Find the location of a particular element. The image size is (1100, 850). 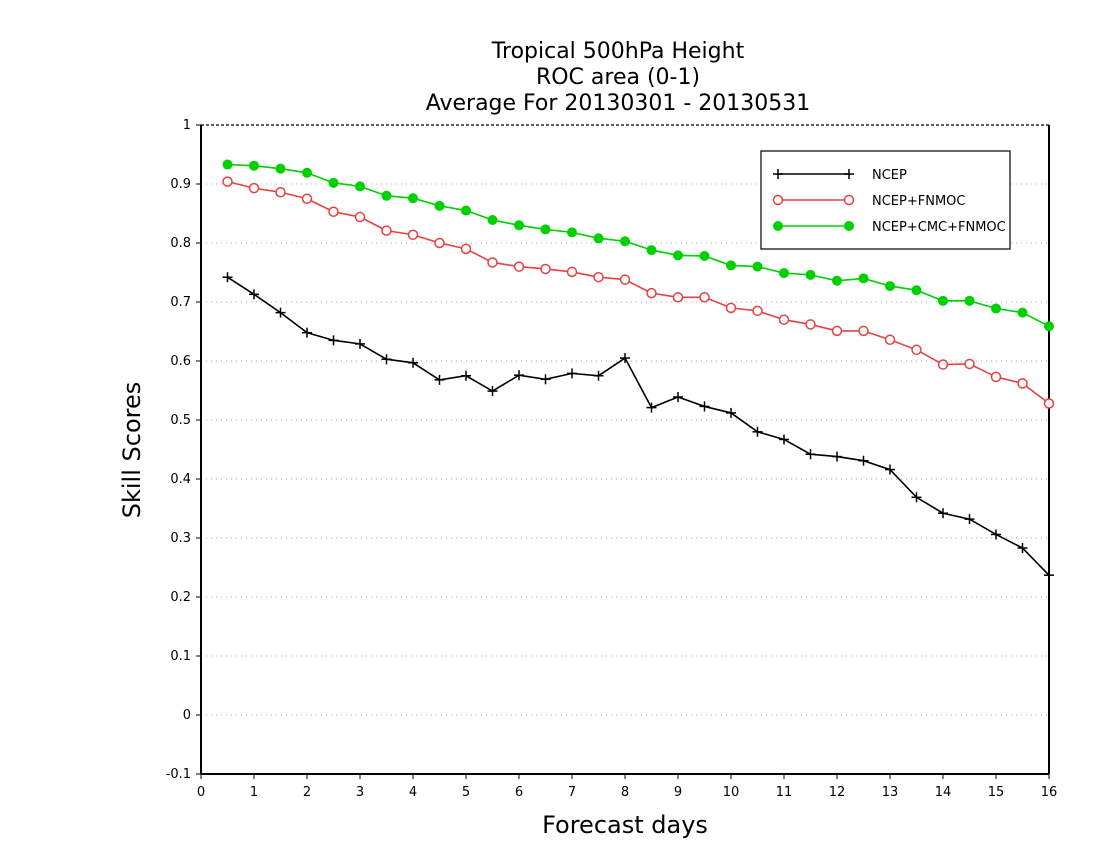

x-tick-label: 16 is located at coordinates (1049, 792).